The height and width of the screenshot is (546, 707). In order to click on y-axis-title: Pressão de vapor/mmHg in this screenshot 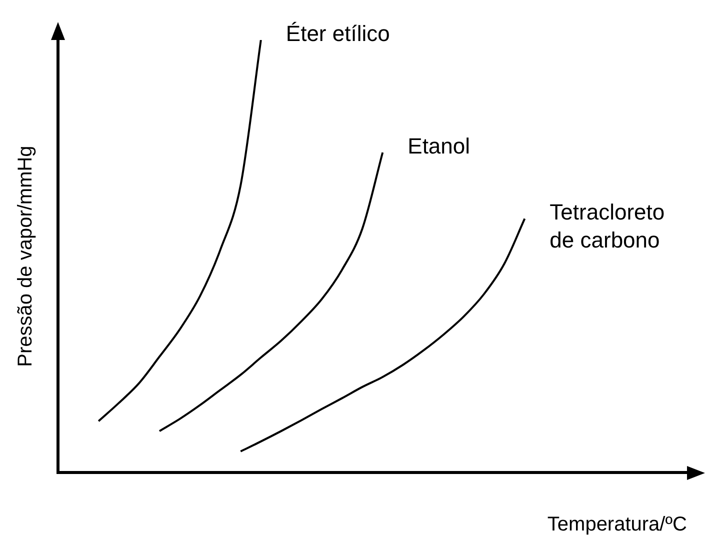, I will do `click(25, 256)`.